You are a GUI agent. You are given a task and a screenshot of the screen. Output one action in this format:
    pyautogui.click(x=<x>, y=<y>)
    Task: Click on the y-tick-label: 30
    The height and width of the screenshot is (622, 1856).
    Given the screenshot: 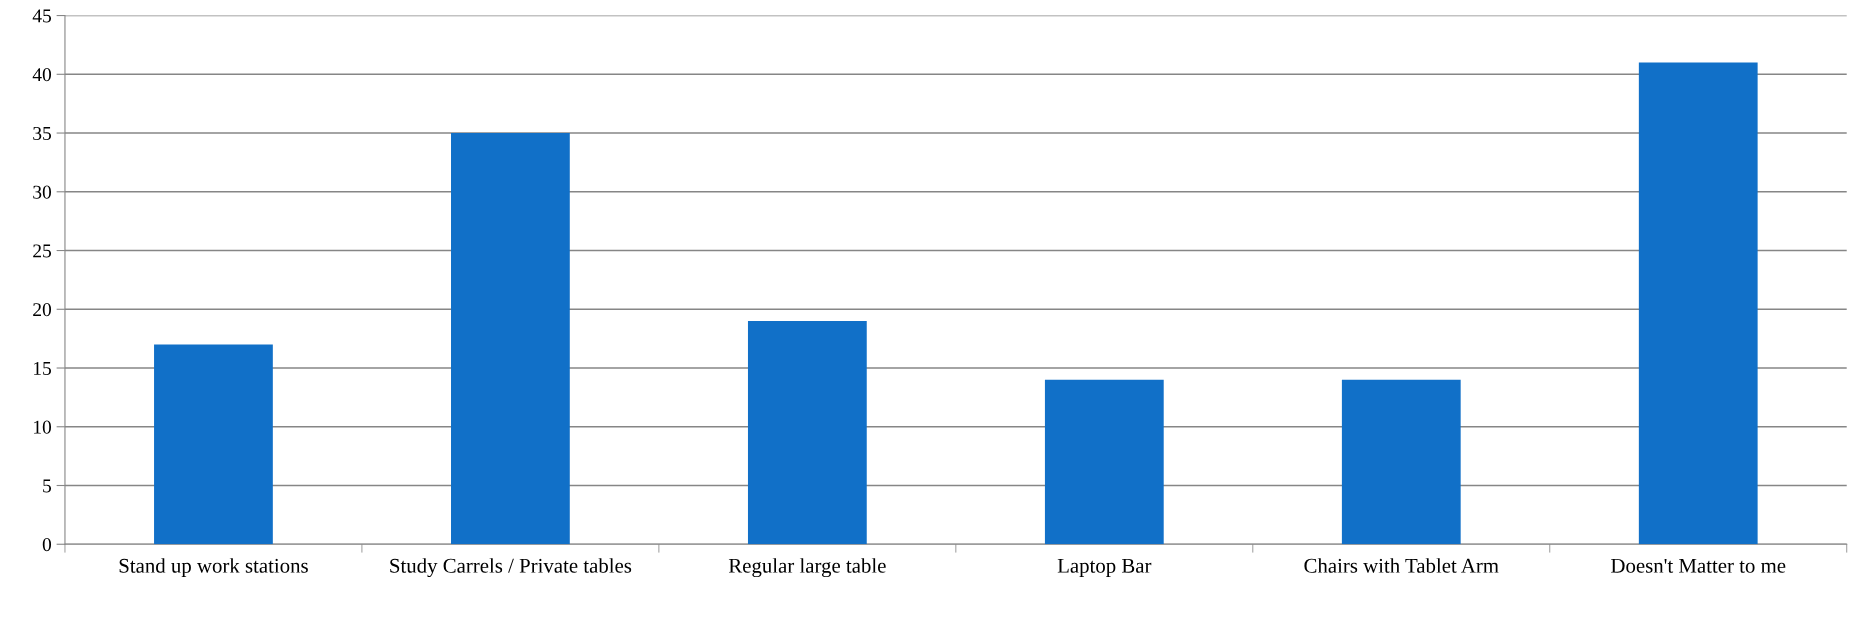 What is the action you would take?
    pyautogui.click(x=42, y=192)
    